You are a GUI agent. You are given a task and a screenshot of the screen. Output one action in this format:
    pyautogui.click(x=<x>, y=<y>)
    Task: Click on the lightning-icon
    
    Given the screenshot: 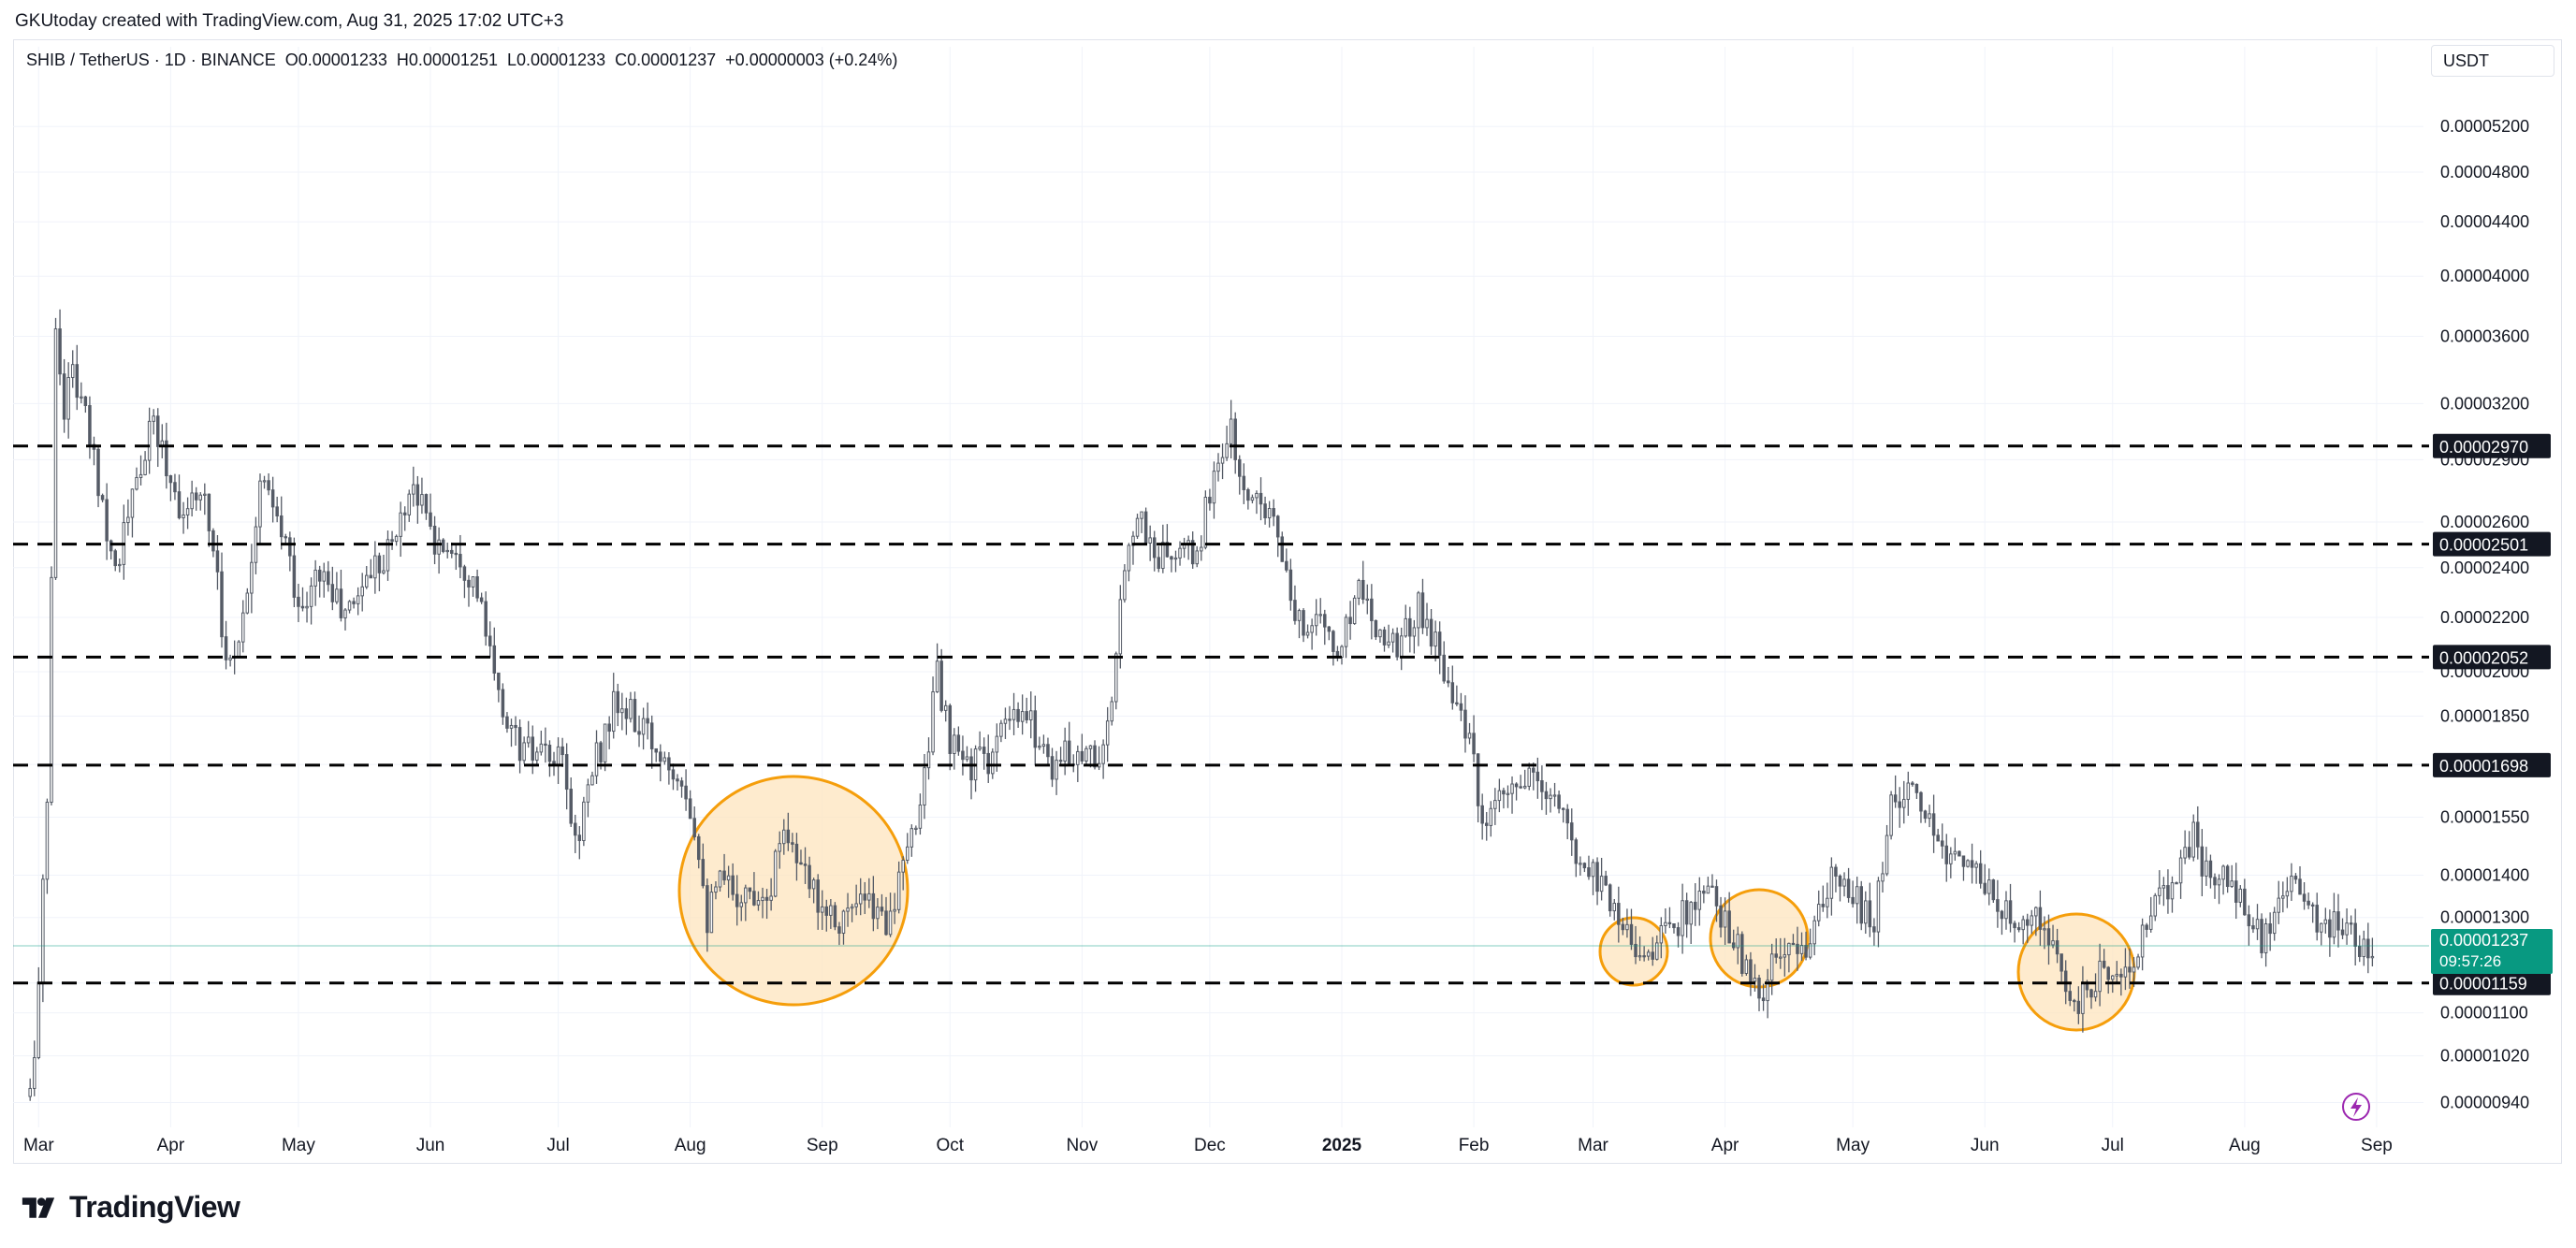 What is the action you would take?
    pyautogui.click(x=2356, y=1107)
    